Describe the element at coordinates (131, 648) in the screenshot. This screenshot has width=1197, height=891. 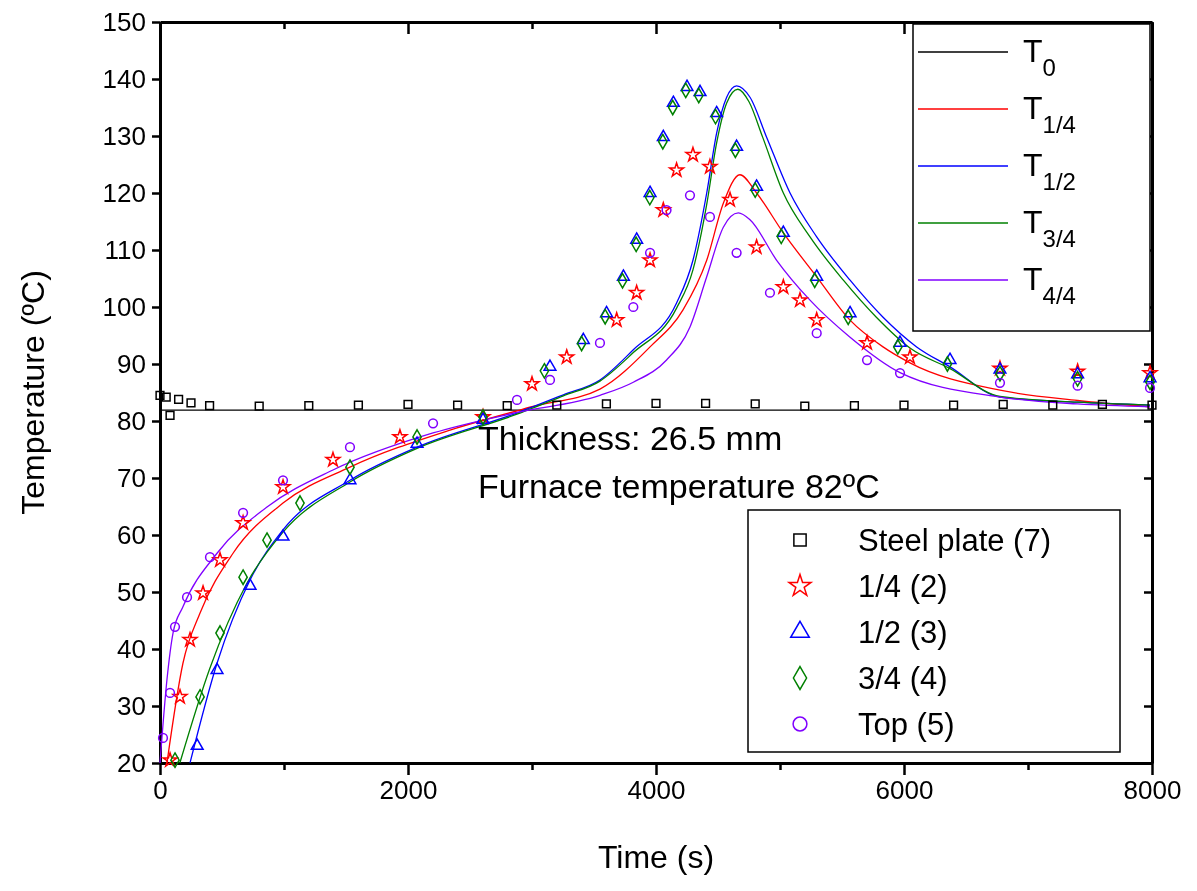
I see `y-tick-label: 40` at that location.